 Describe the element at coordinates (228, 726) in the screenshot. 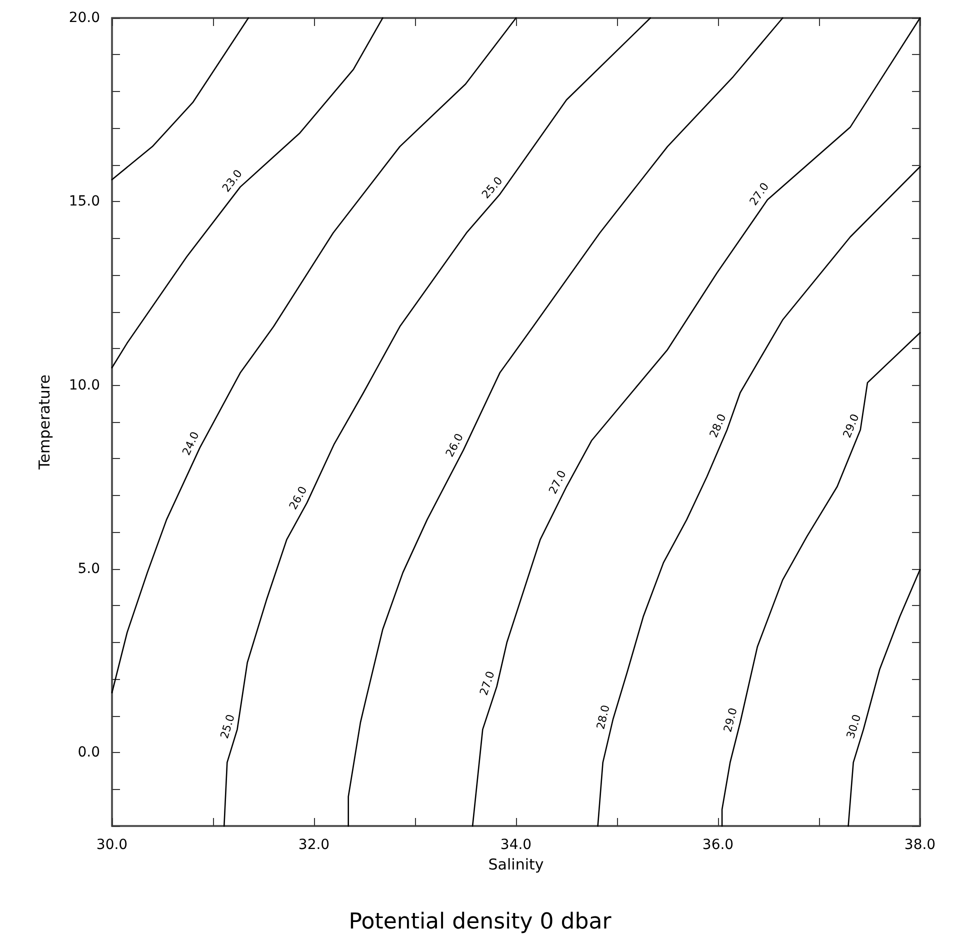

I see `annotation: 25.0` at that location.